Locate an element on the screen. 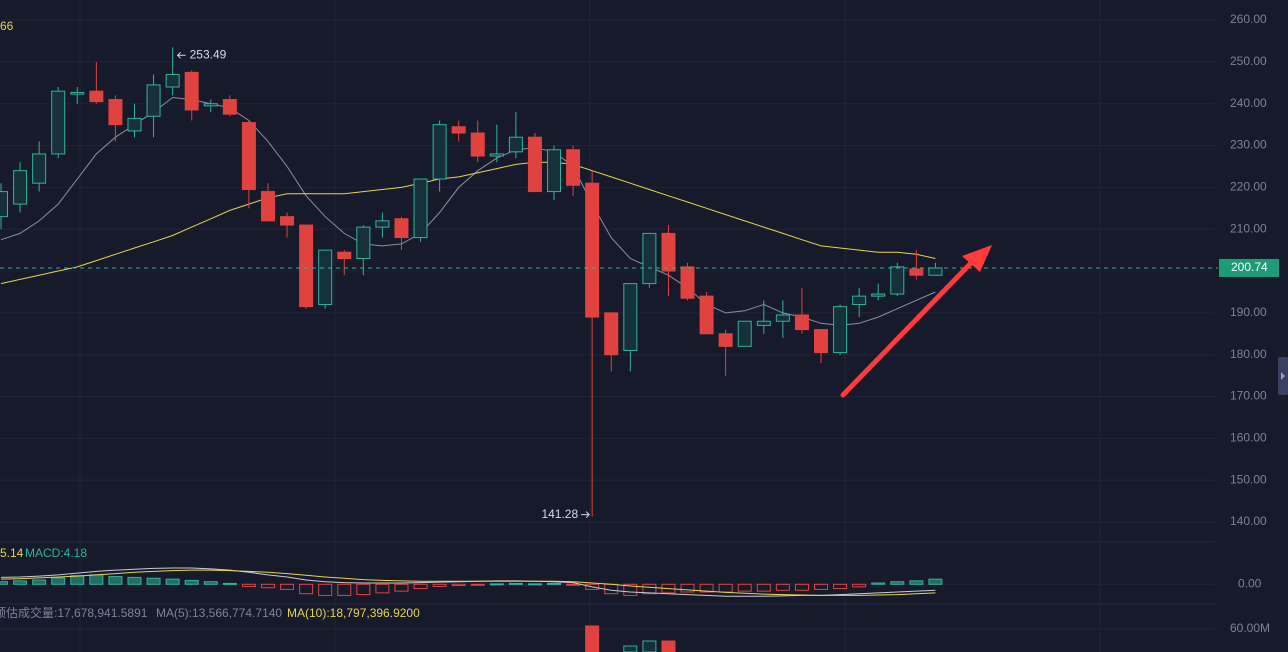 The width and height of the screenshot is (1288, 652). volume-ma10-label: MA(10):18,797,396.9200 is located at coordinates (353, 613).